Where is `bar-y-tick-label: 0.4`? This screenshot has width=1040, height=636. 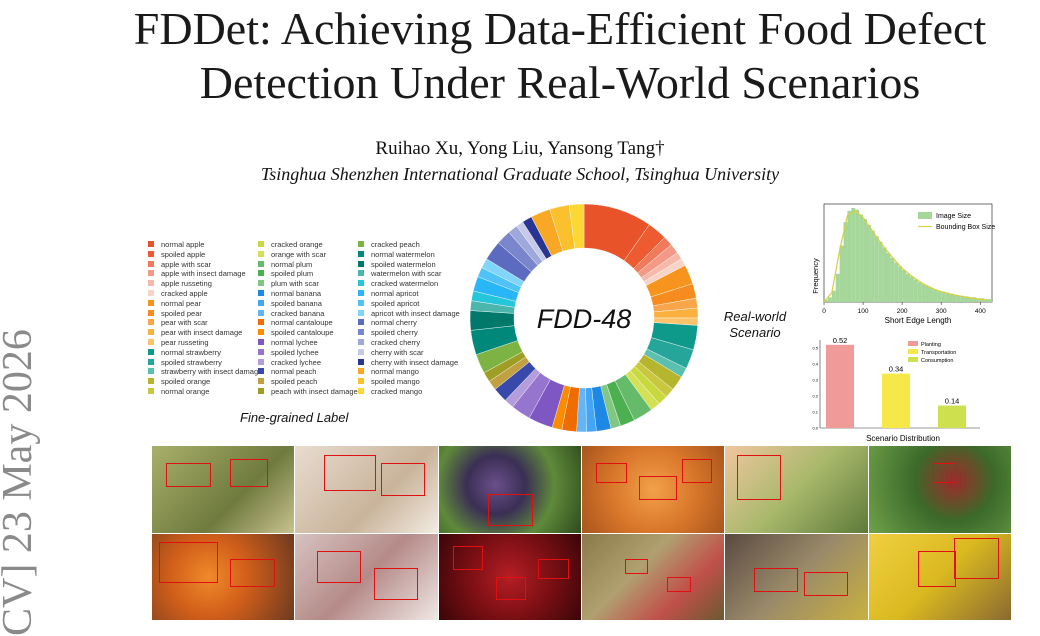 bar-y-tick-label: 0.4 is located at coordinates (815, 364).